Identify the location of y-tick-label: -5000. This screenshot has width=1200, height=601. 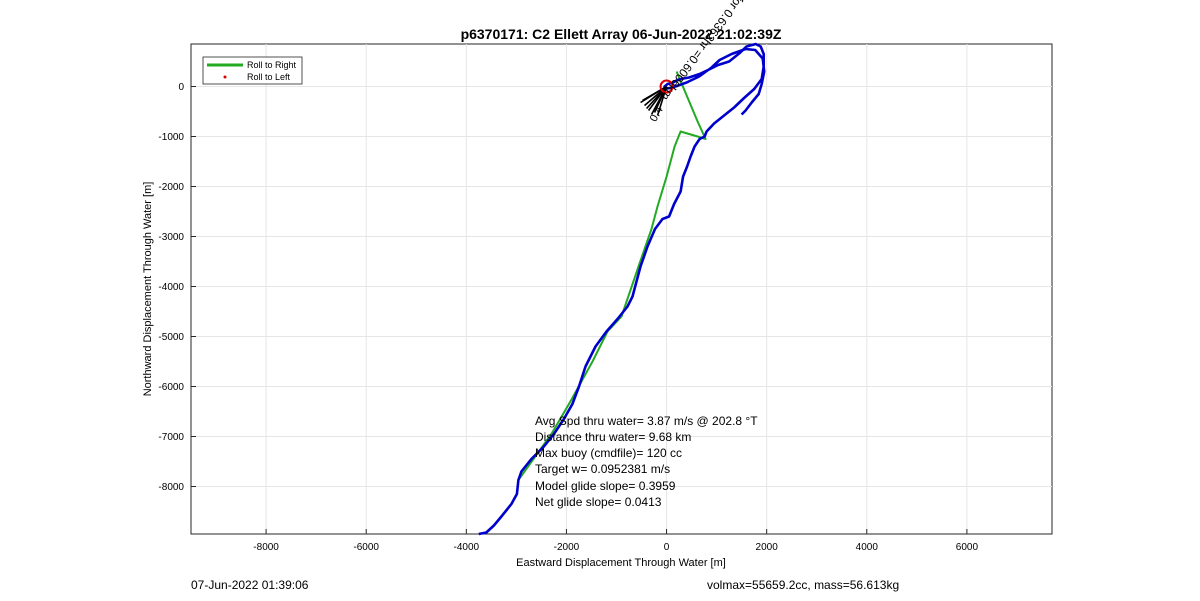
(171, 337).